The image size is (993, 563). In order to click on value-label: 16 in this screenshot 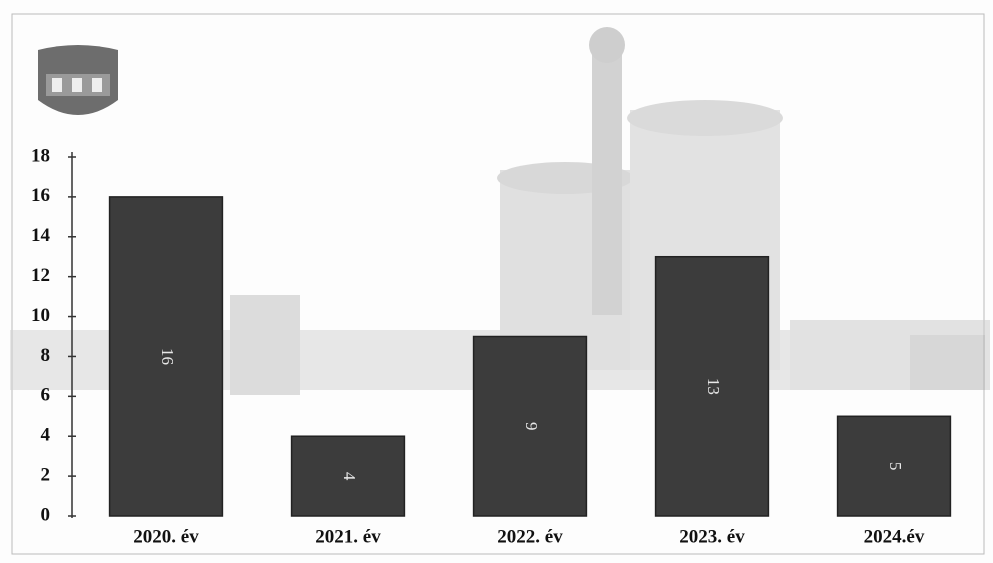, I will do `click(167, 356)`.